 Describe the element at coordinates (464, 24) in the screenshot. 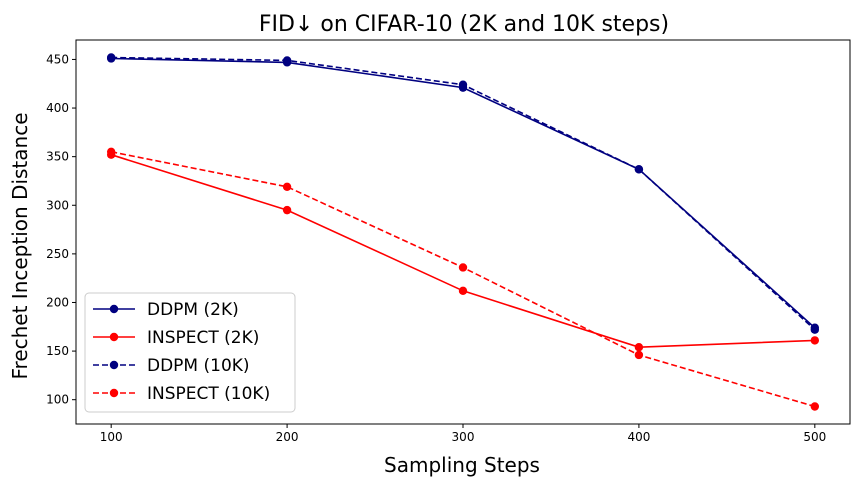

I see `chart-title: FID↓ on CIFAR-10 (2K and 10K steps)` at that location.